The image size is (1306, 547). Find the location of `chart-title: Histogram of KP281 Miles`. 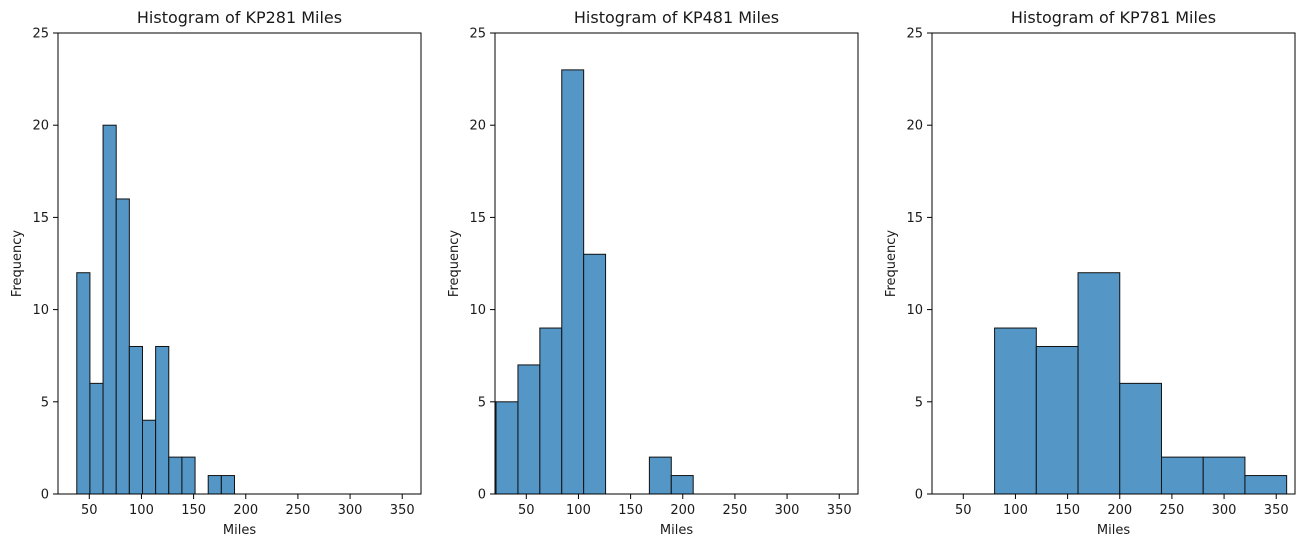

chart-title: Histogram of KP281 Miles is located at coordinates (239, 17).